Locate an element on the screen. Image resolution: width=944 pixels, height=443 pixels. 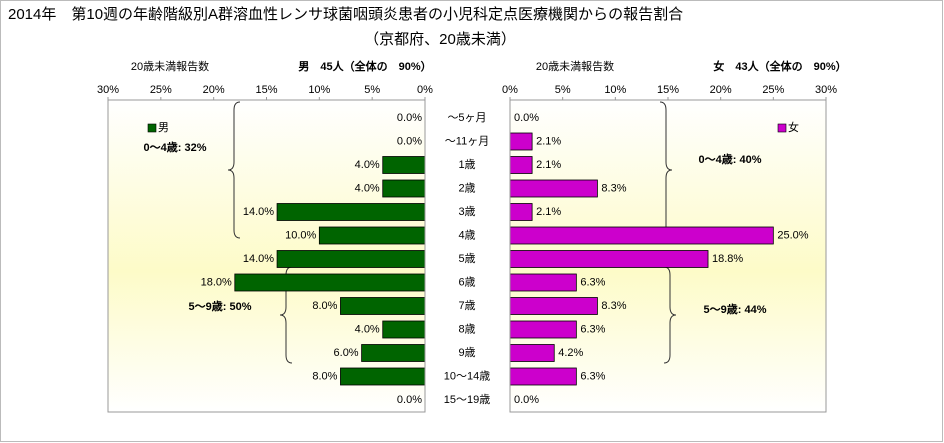
value-label: 18.8% is located at coordinates (727, 259).